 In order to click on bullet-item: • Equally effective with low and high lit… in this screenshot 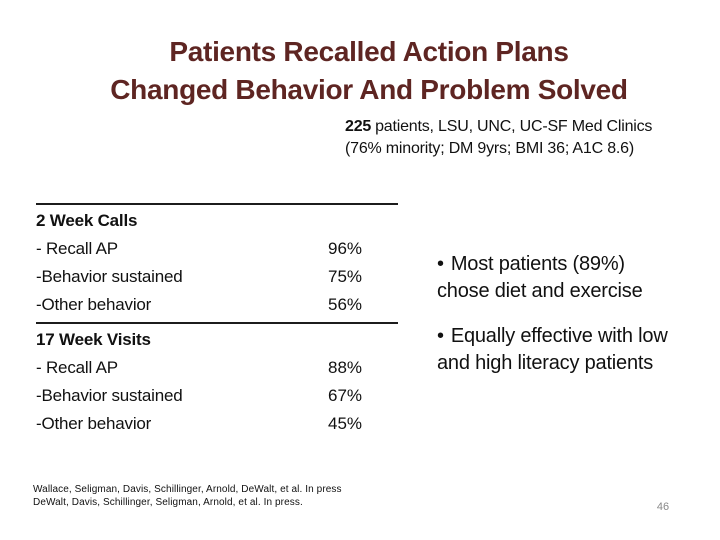, I will do `click(558, 350)`.